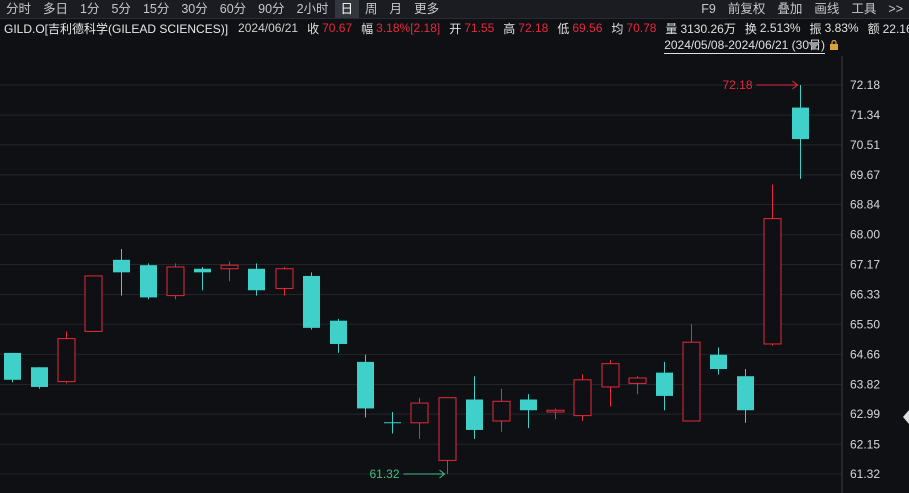  What do you see at coordinates (533, 28) in the screenshot?
I see `high-value: 72.18` at bounding box center [533, 28].